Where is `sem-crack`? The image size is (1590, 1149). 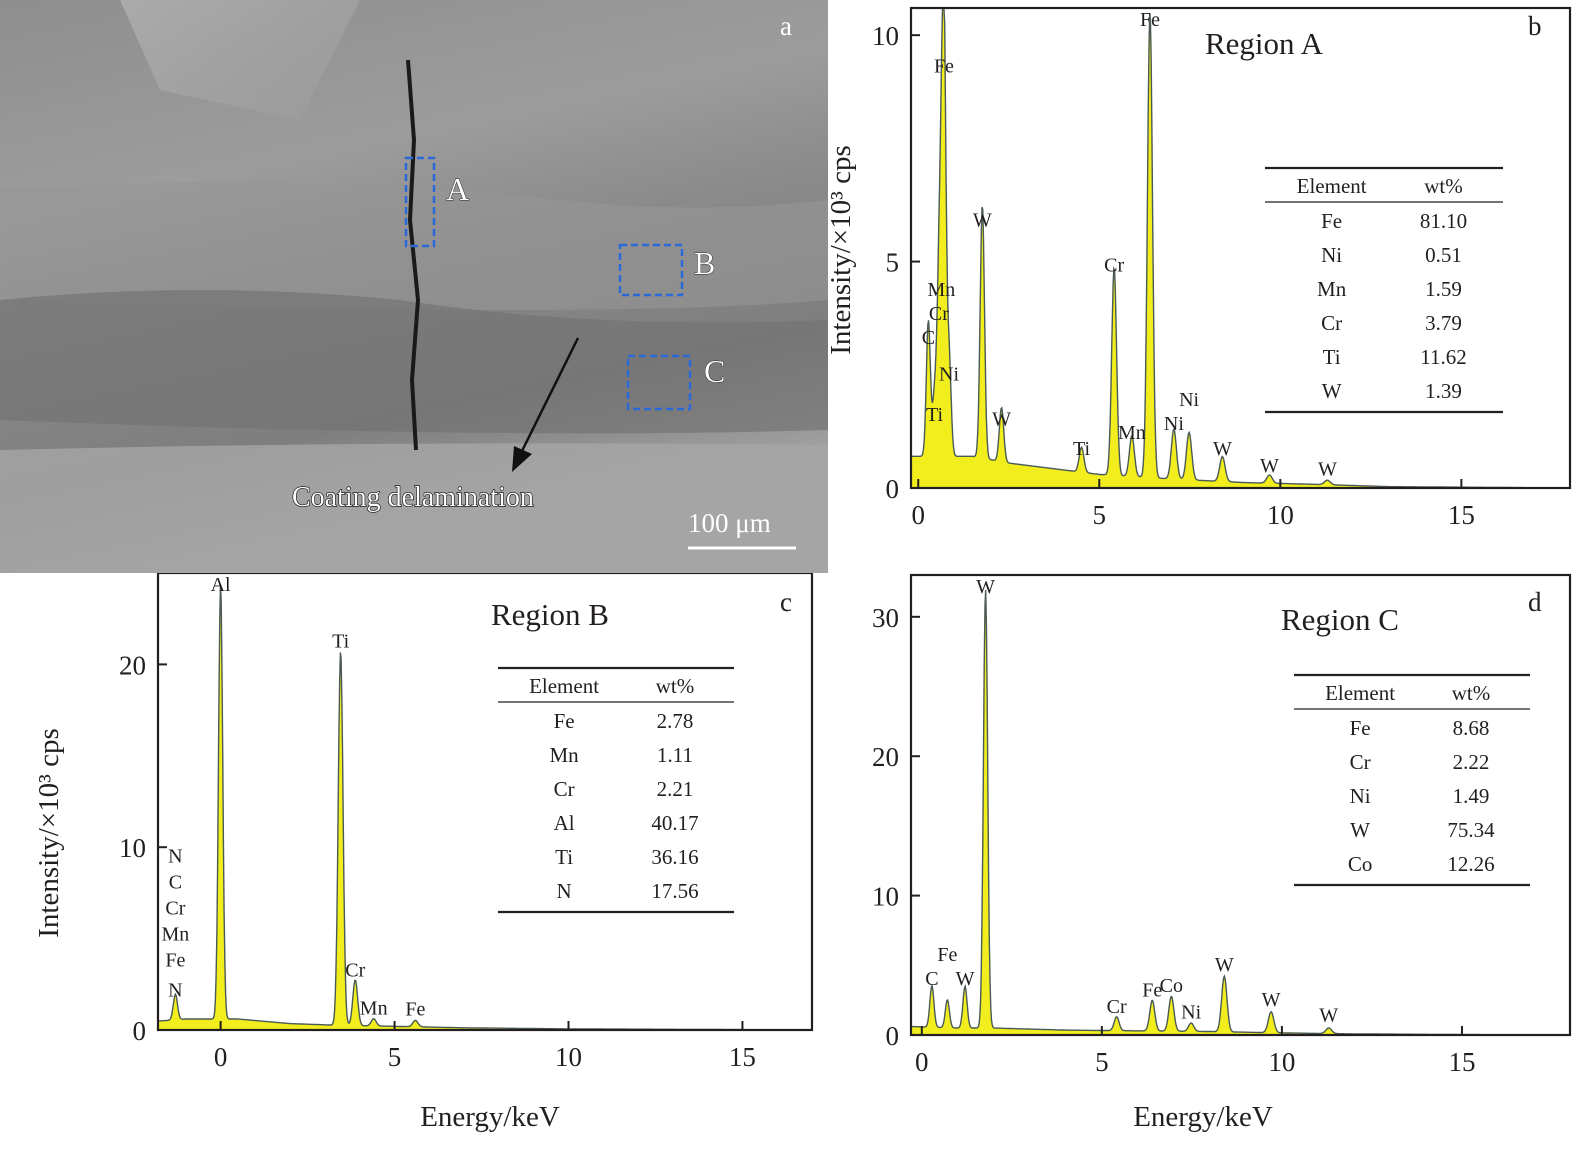 sem-crack is located at coordinates (413, 255).